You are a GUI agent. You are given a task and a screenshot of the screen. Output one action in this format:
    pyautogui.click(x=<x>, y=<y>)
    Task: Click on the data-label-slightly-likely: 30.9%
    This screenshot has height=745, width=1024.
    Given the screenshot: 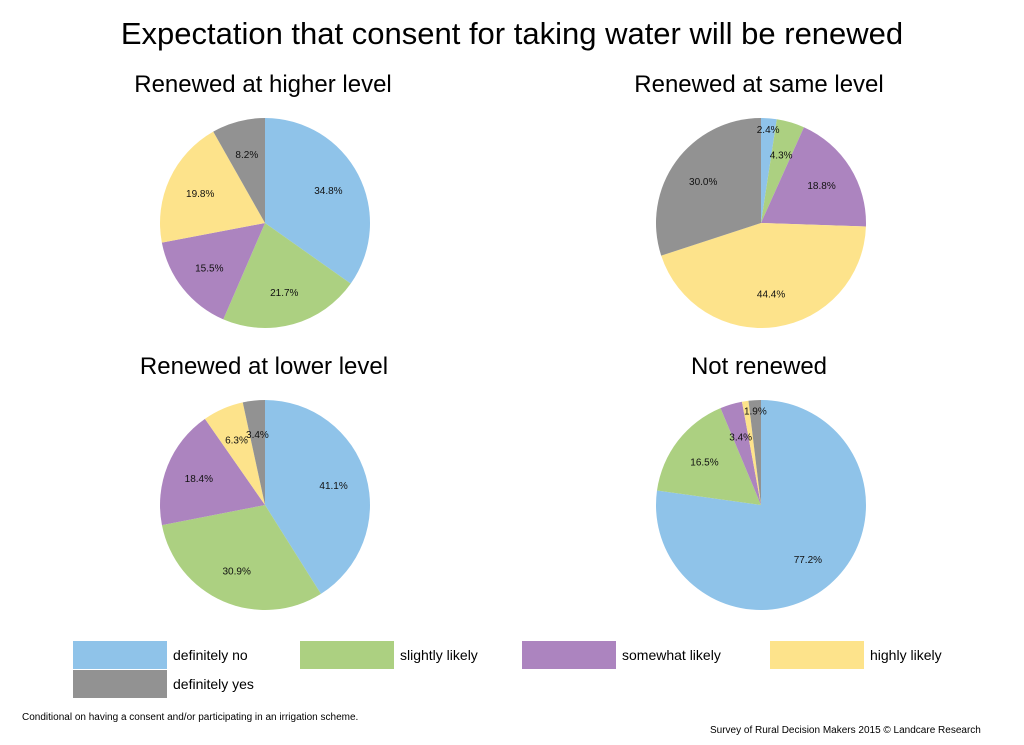 What is the action you would take?
    pyautogui.click(x=236, y=572)
    